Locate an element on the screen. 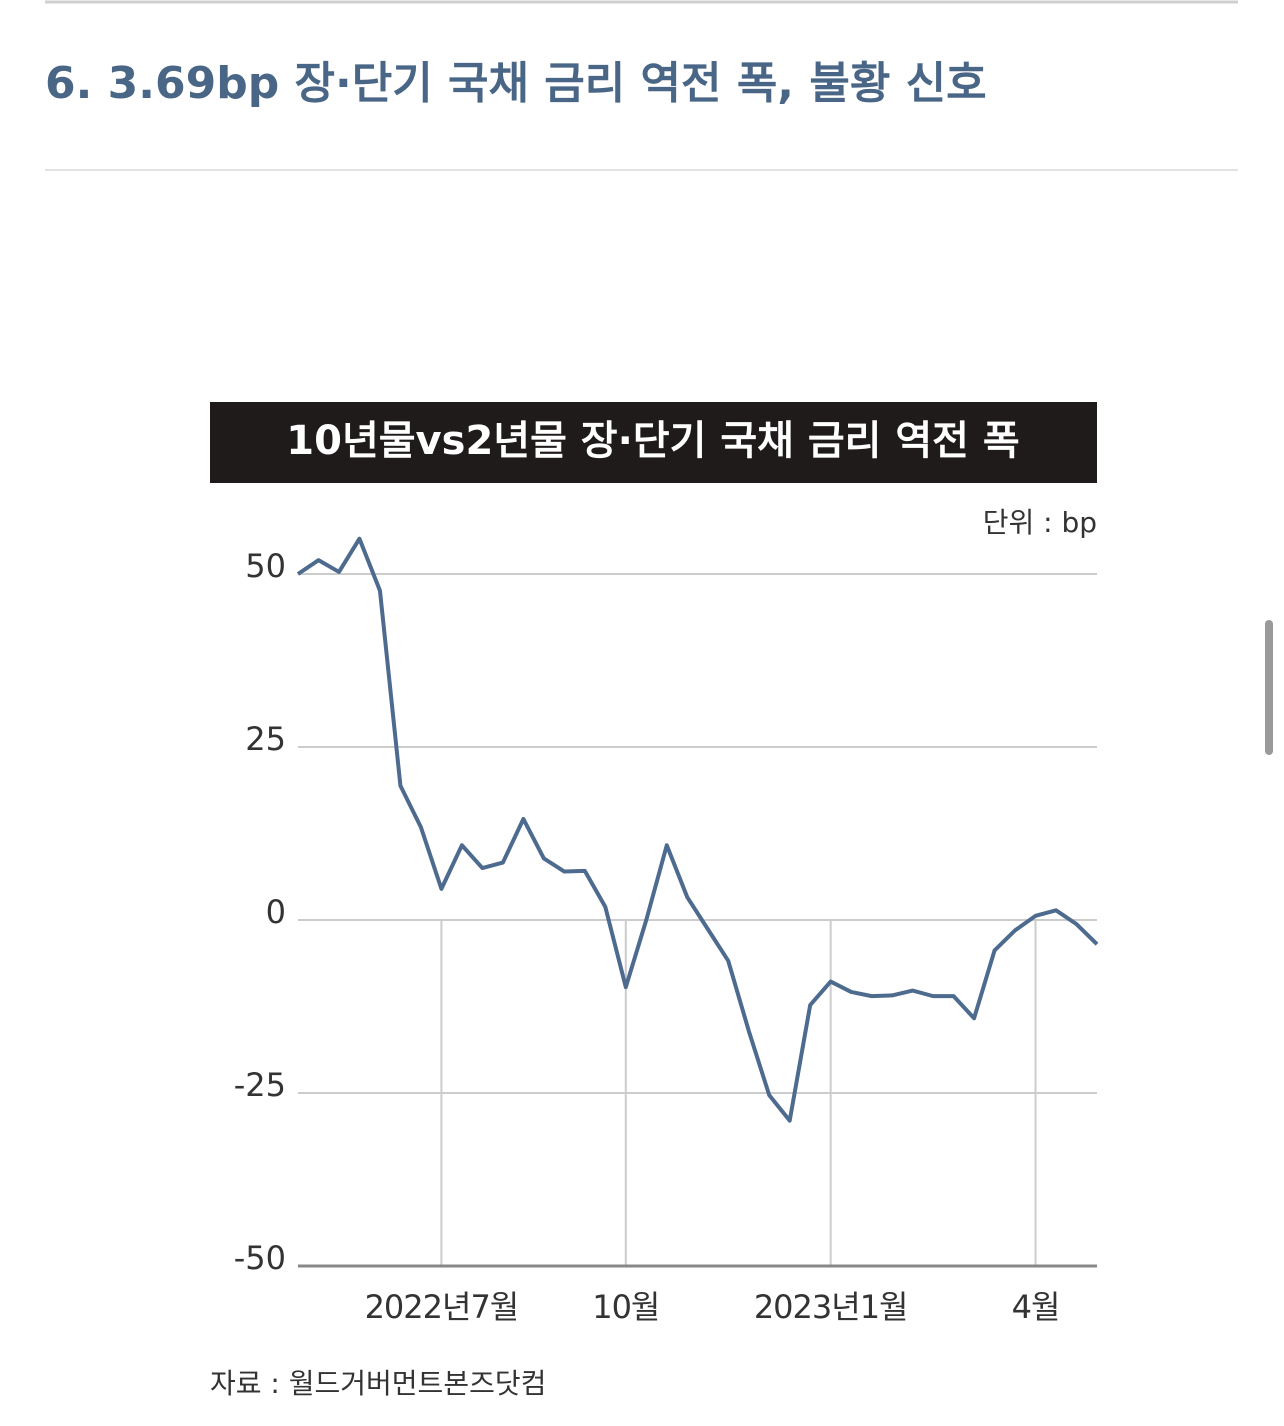 The height and width of the screenshot is (1426, 1284). y-tick-label: 50 is located at coordinates (265, 566).